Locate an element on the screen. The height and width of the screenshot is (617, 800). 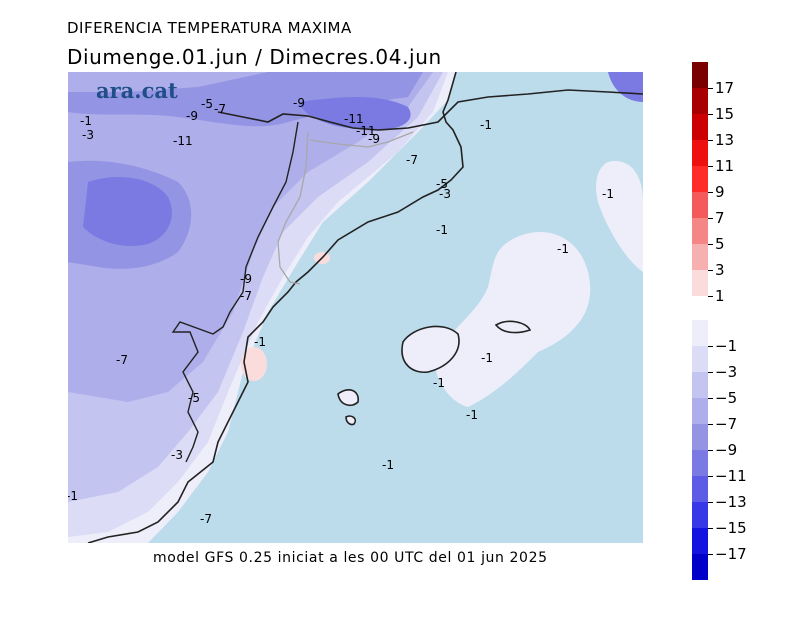
aragon-border is located at coordinates (235, 292).